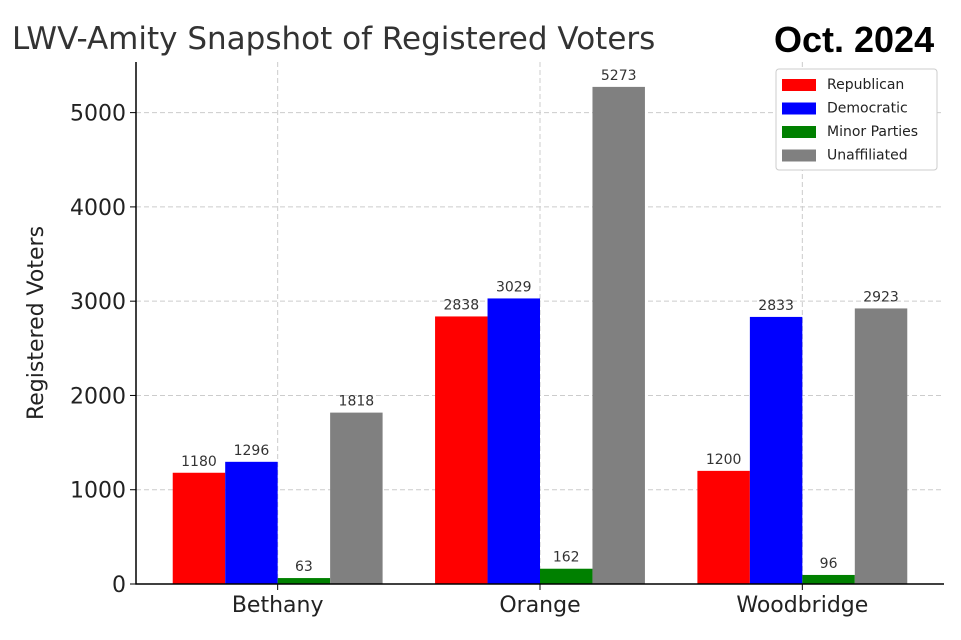 The image size is (961, 640). I want to click on data-label: 1818, so click(357, 402).